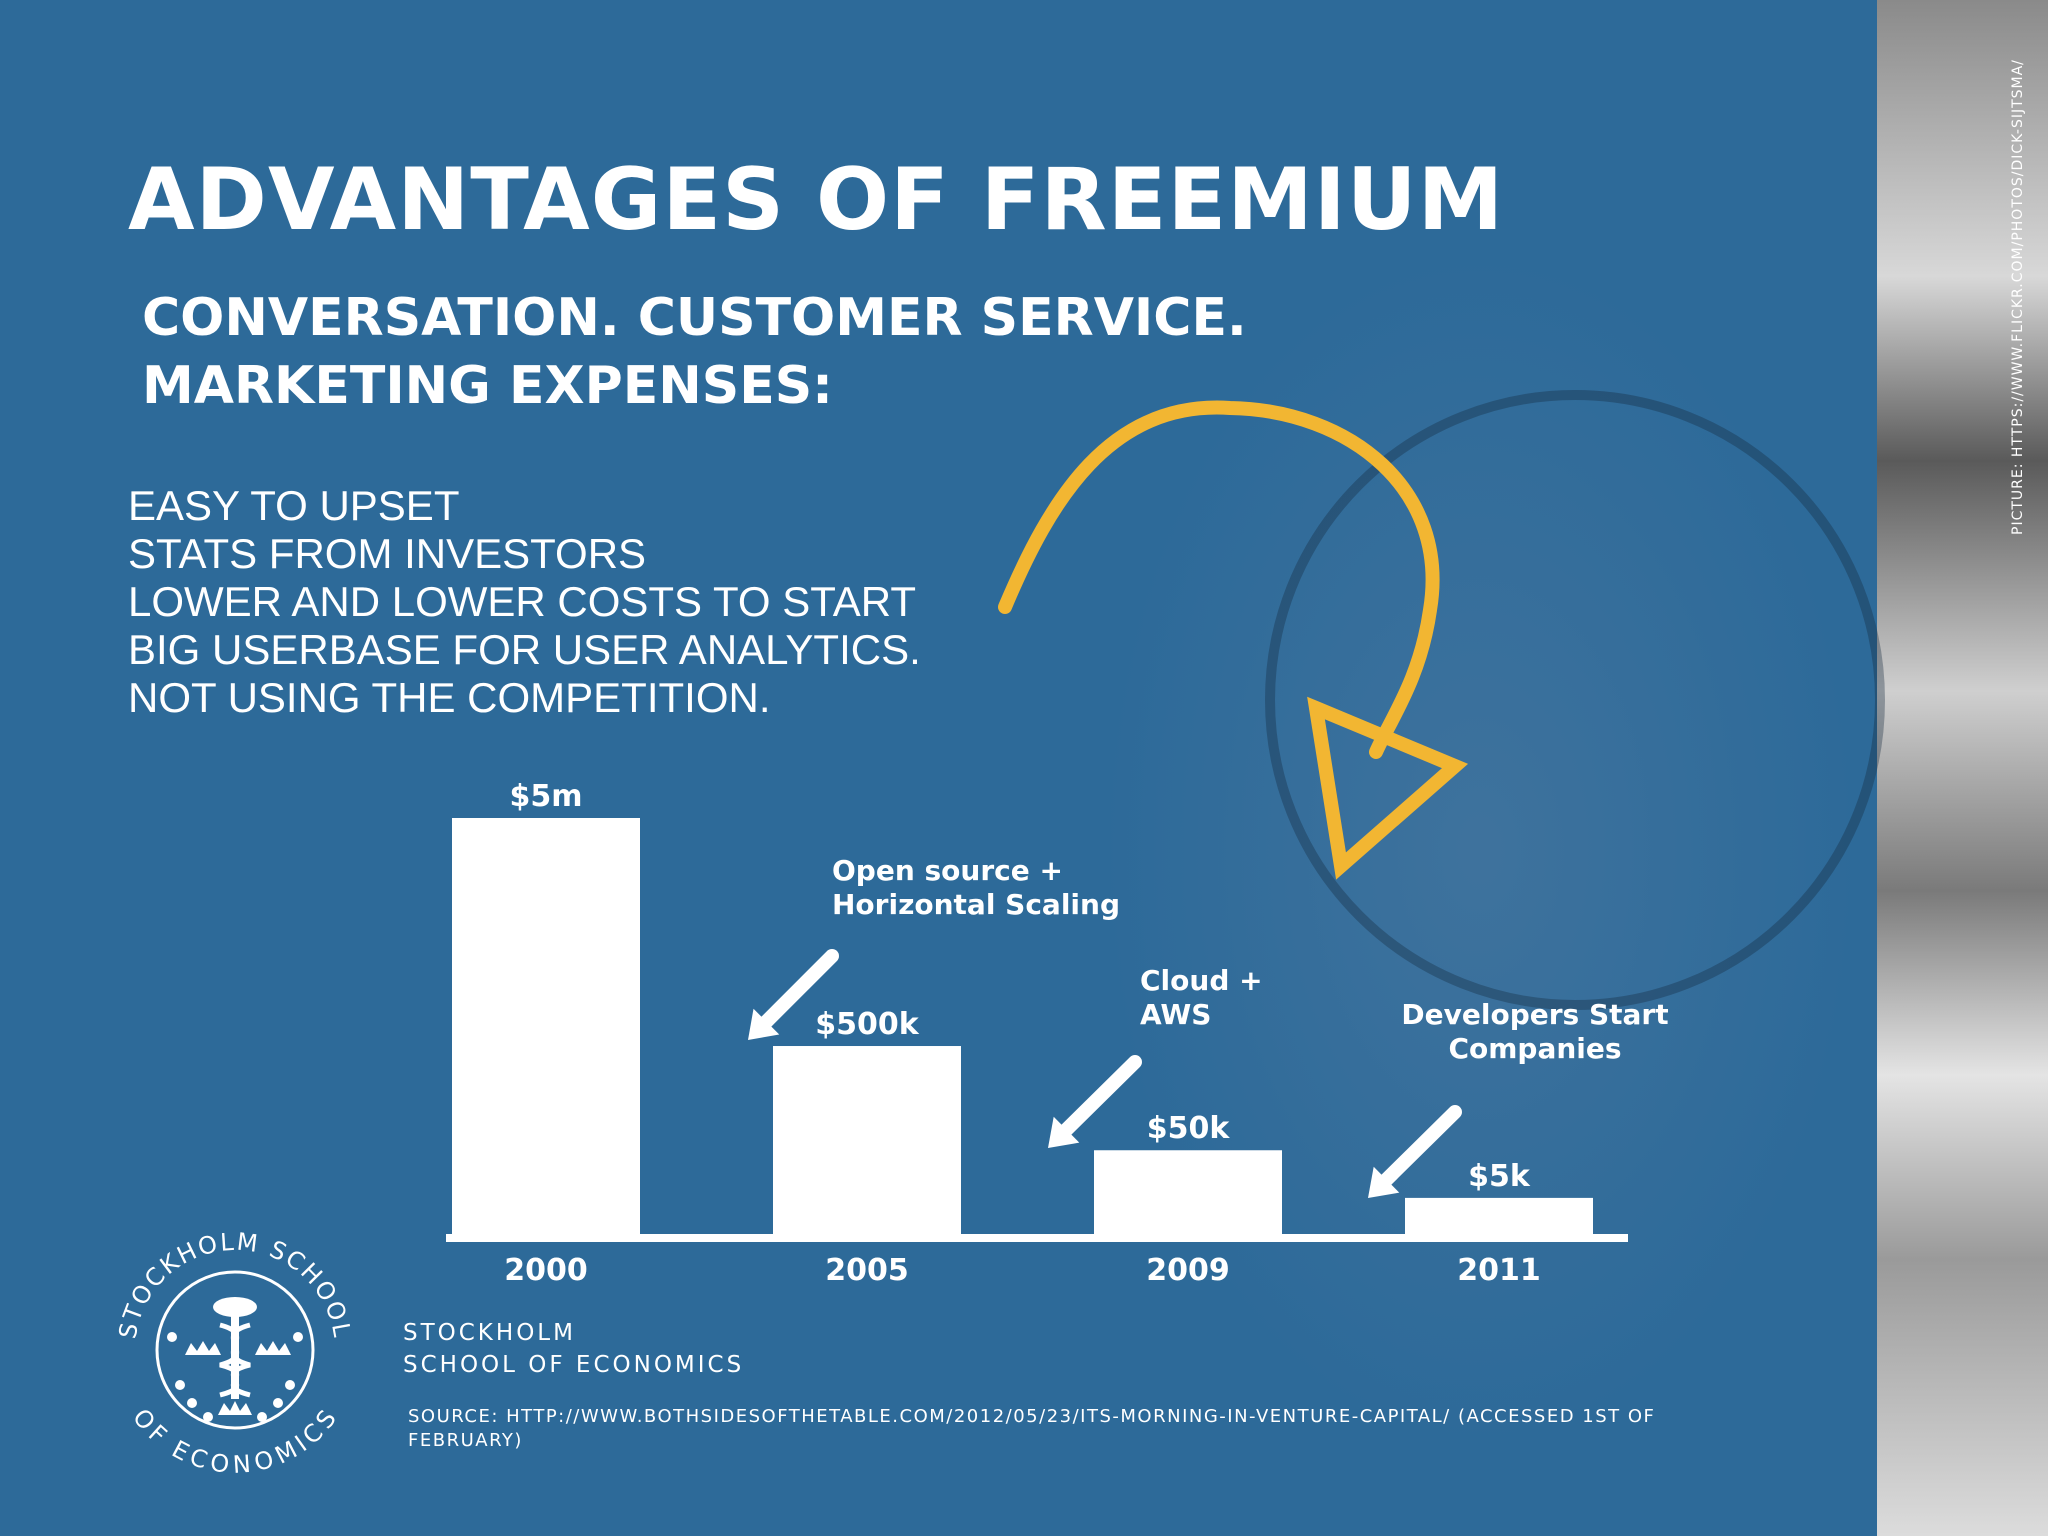 This screenshot has width=2048, height=1536. What do you see at coordinates (294, 505) in the screenshot?
I see `bullet-item: EASY TO UPSET` at bounding box center [294, 505].